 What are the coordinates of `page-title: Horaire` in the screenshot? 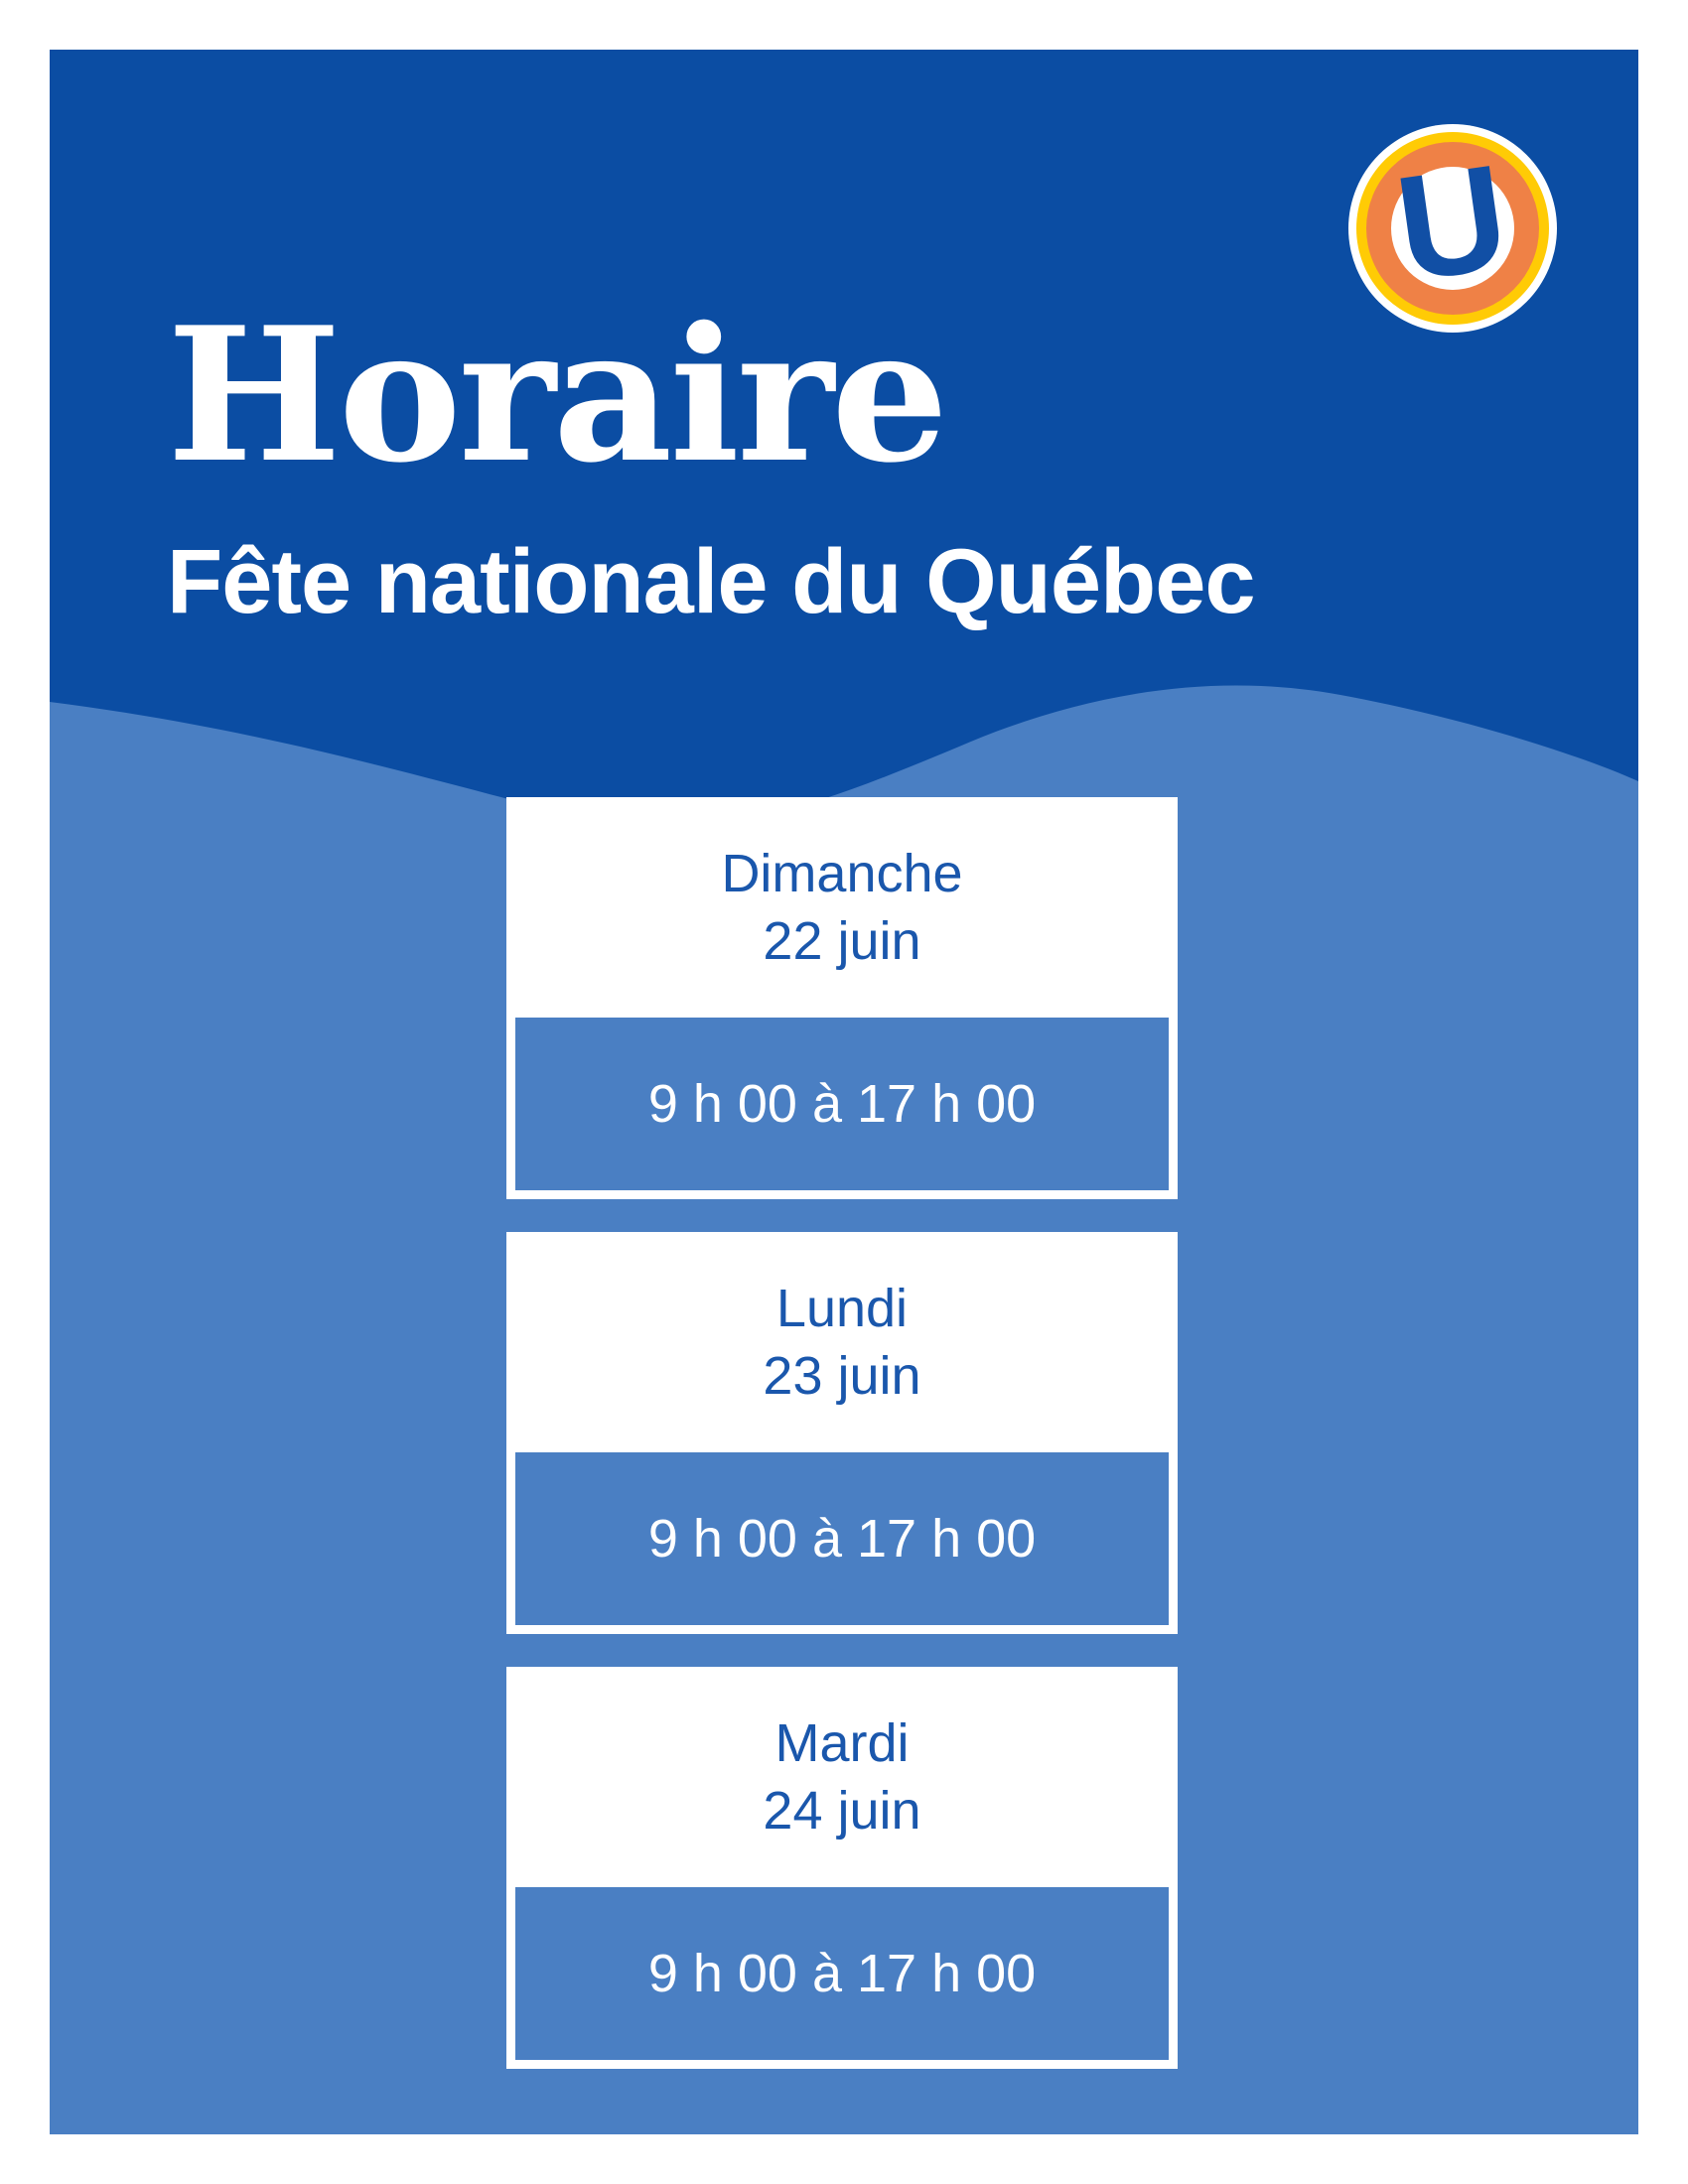 It's located at (557, 394).